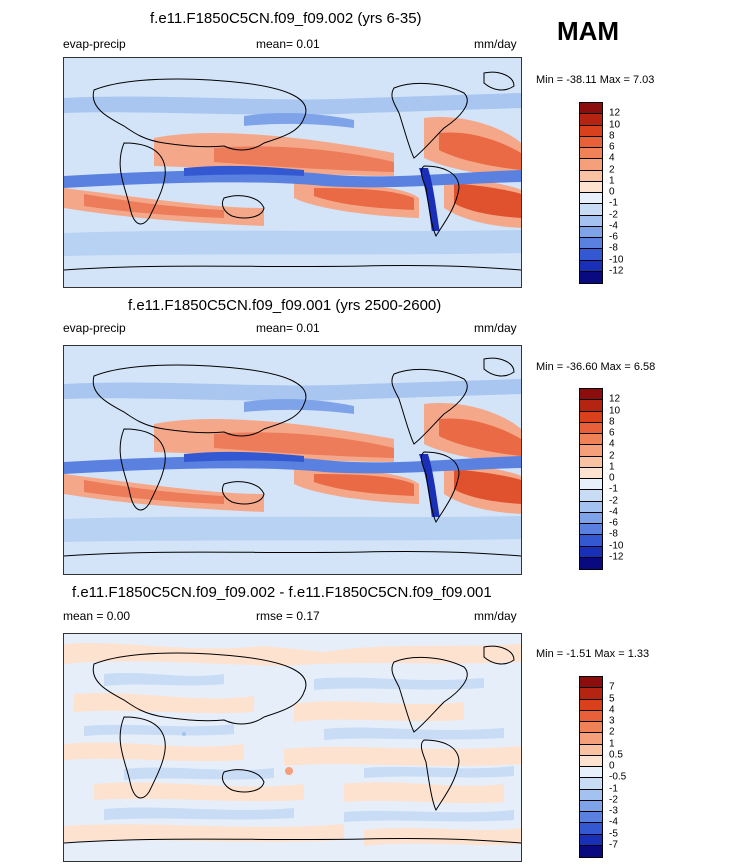 Image resolution: width=733 pixels, height=866 pixels. Describe the element at coordinates (588, 31) in the screenshot. I see `season-label: MAM` at that location.